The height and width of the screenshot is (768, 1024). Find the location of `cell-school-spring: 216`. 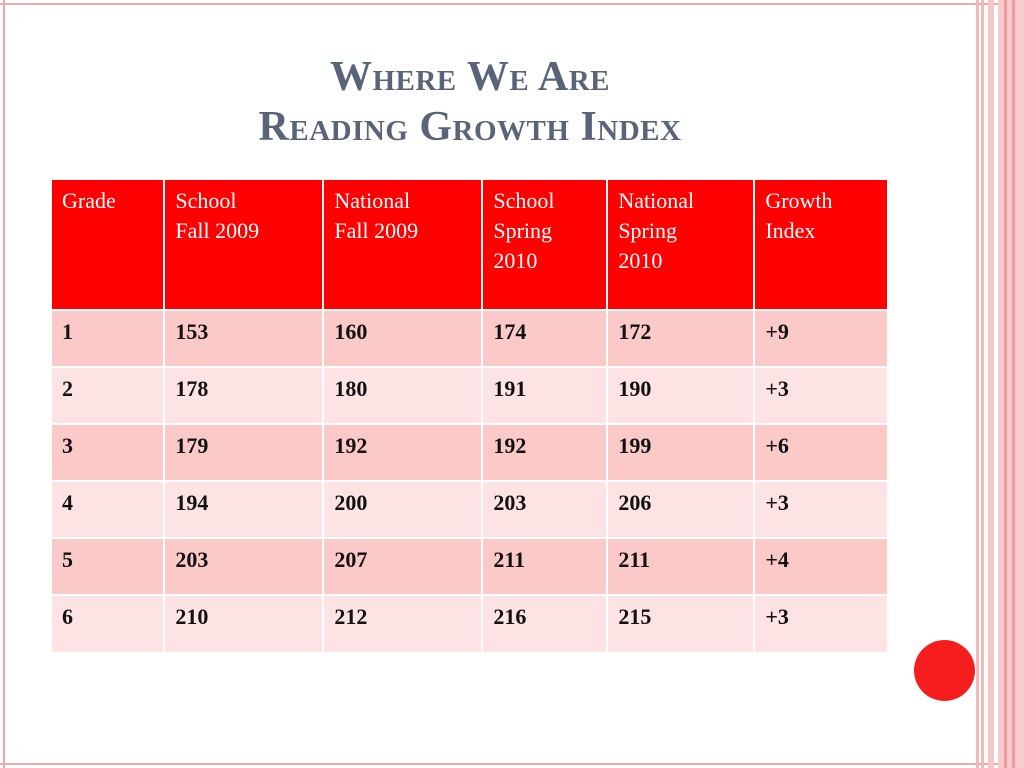

cell-school-spring: 216 is located at coordinates (545, 623).